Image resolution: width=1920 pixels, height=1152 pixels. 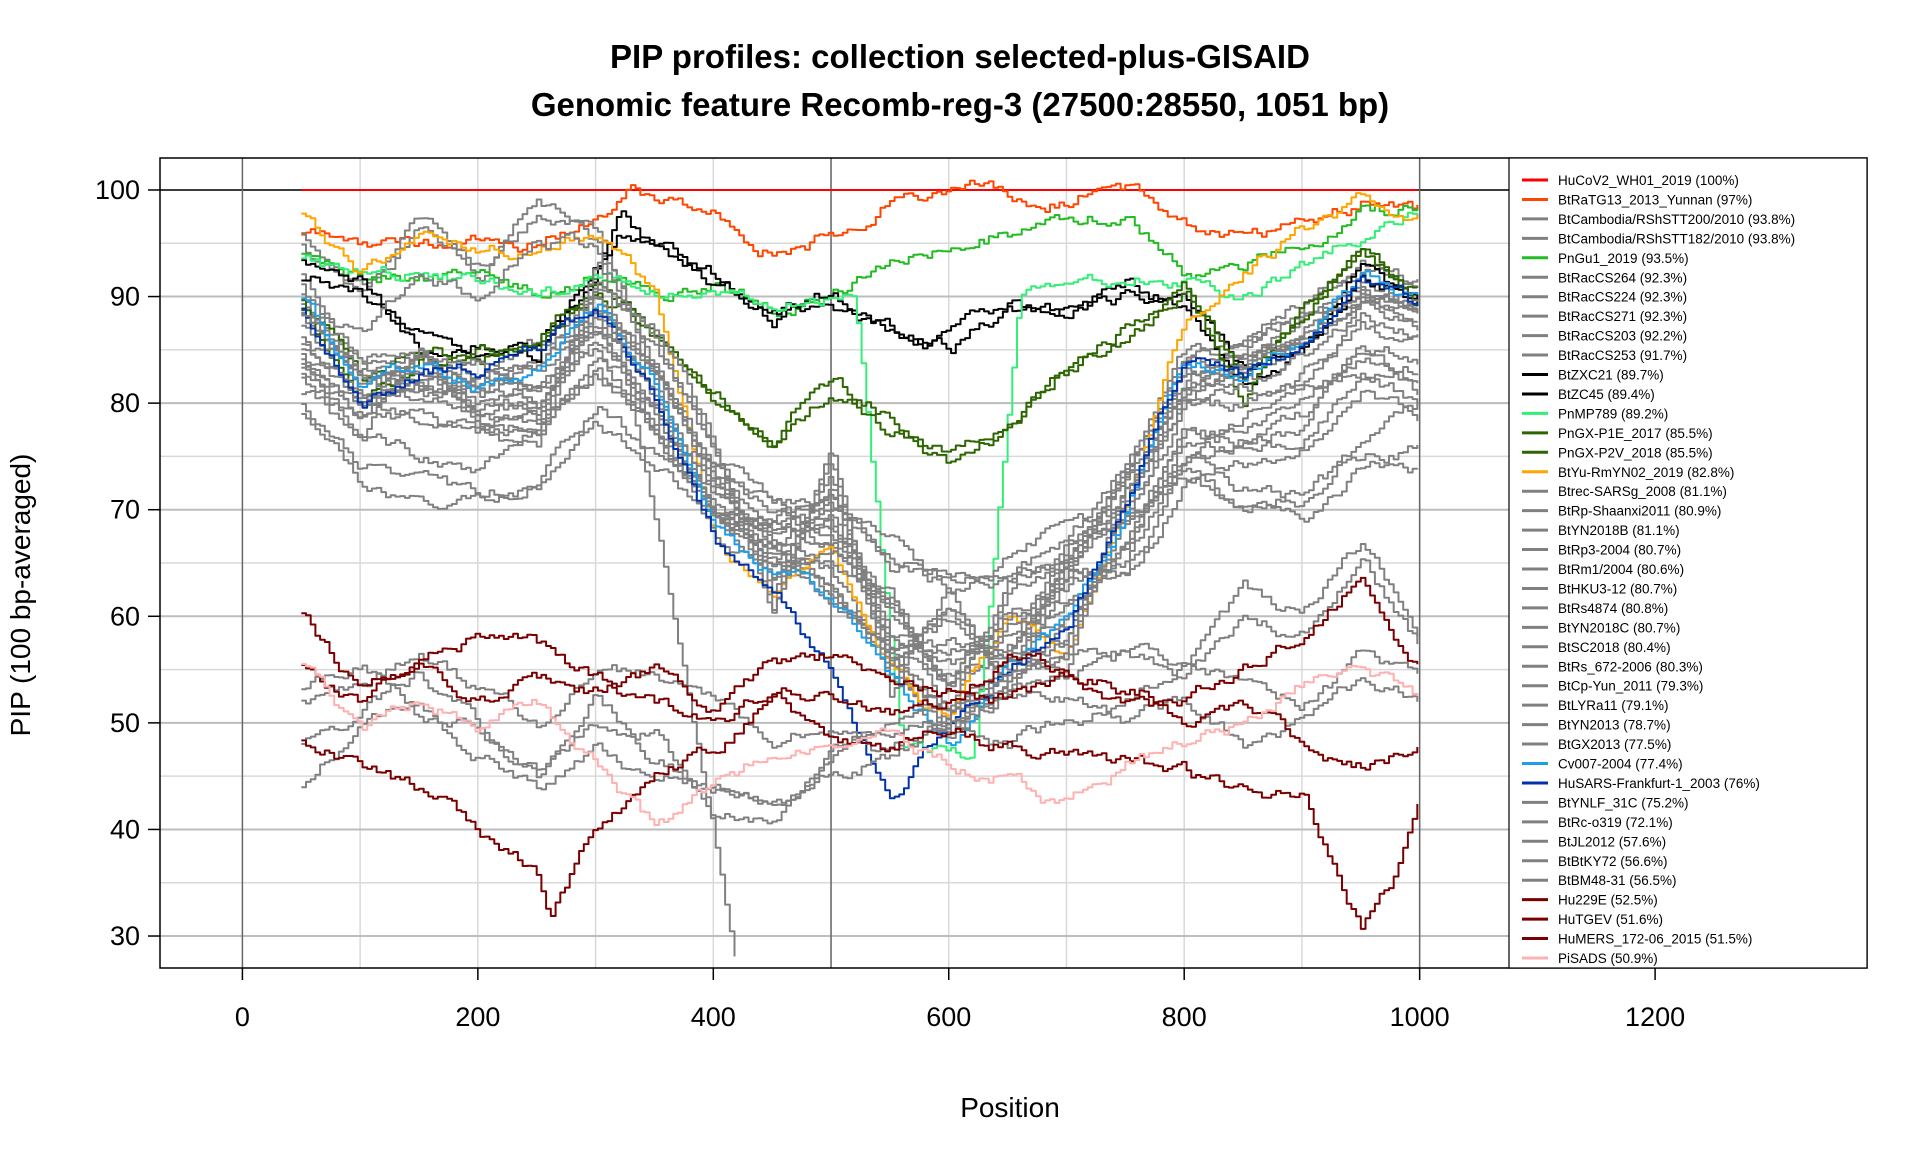 What do you see at coordinates (1655, 1017) in the screenshot?
I see `x-tick-label: 1200` at bounding box center [1655, 1017].